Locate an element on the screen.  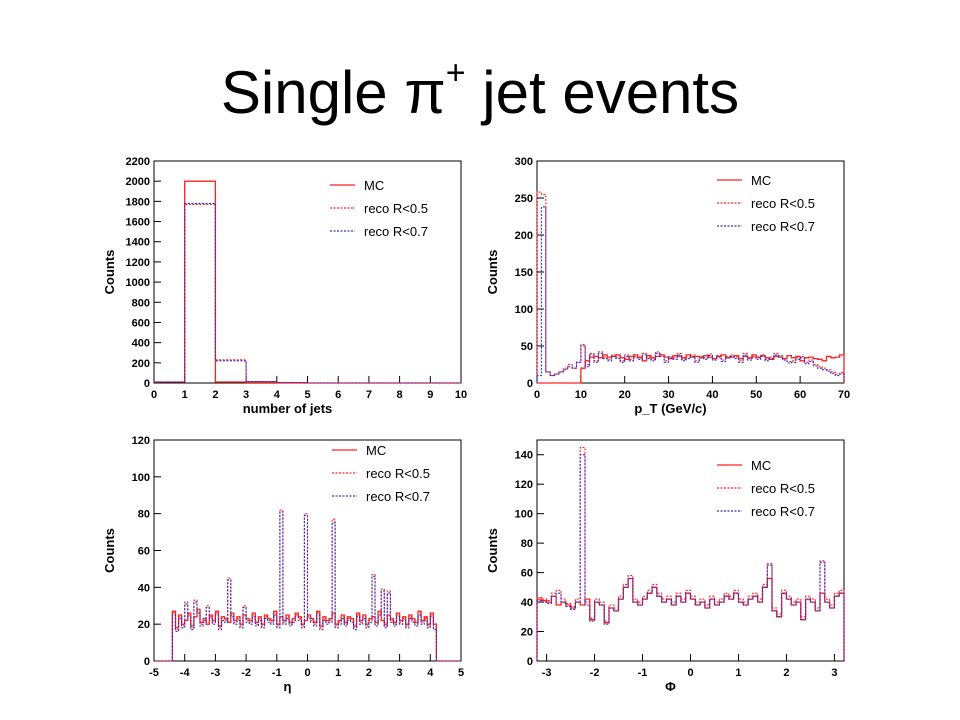
title-suffix: jet events is located at coordinates (602, 92).